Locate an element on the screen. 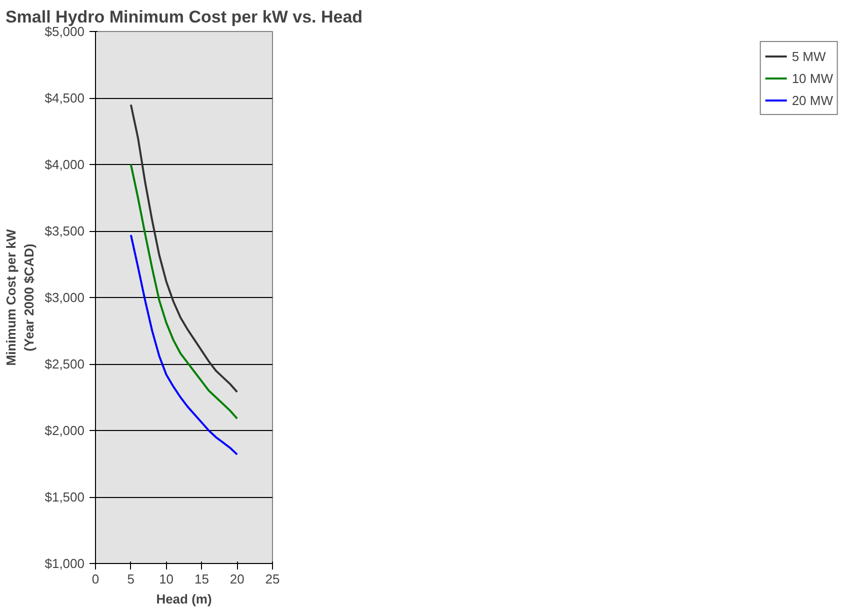 The width and height of the screenshot is (852, 613). y-tick-label: $3,000 is located at coordinates (64, 297).